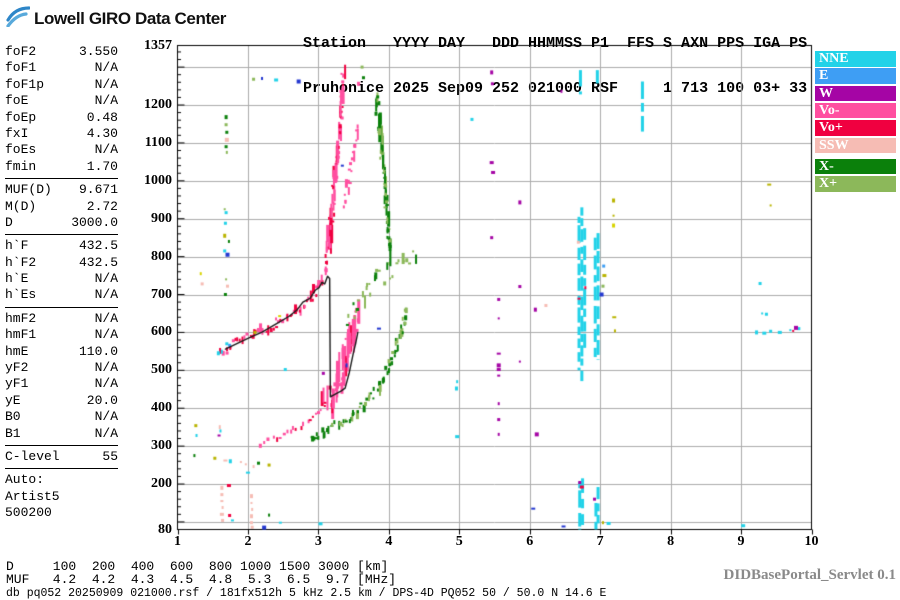  Describe the element at coordinates (177, 541) in the screenshot. I see `frequency-tick-label: 1` at that location.